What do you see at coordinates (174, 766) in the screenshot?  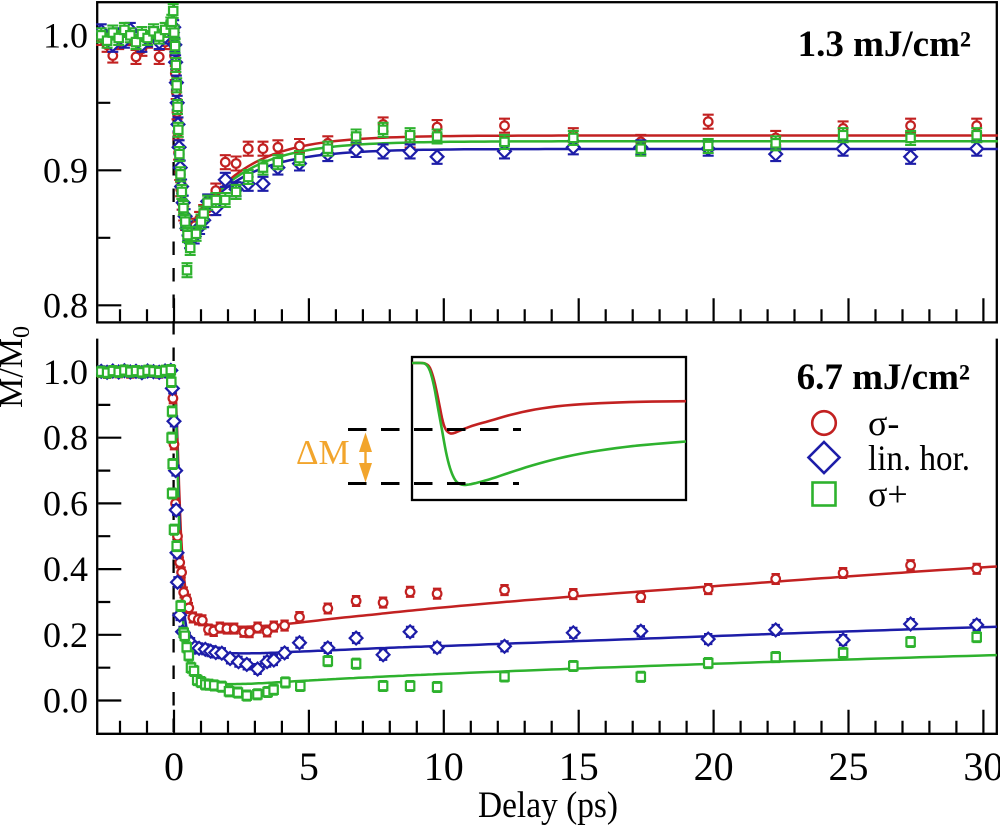 I see `svg-text: 0` at bounding box center [174, 766].